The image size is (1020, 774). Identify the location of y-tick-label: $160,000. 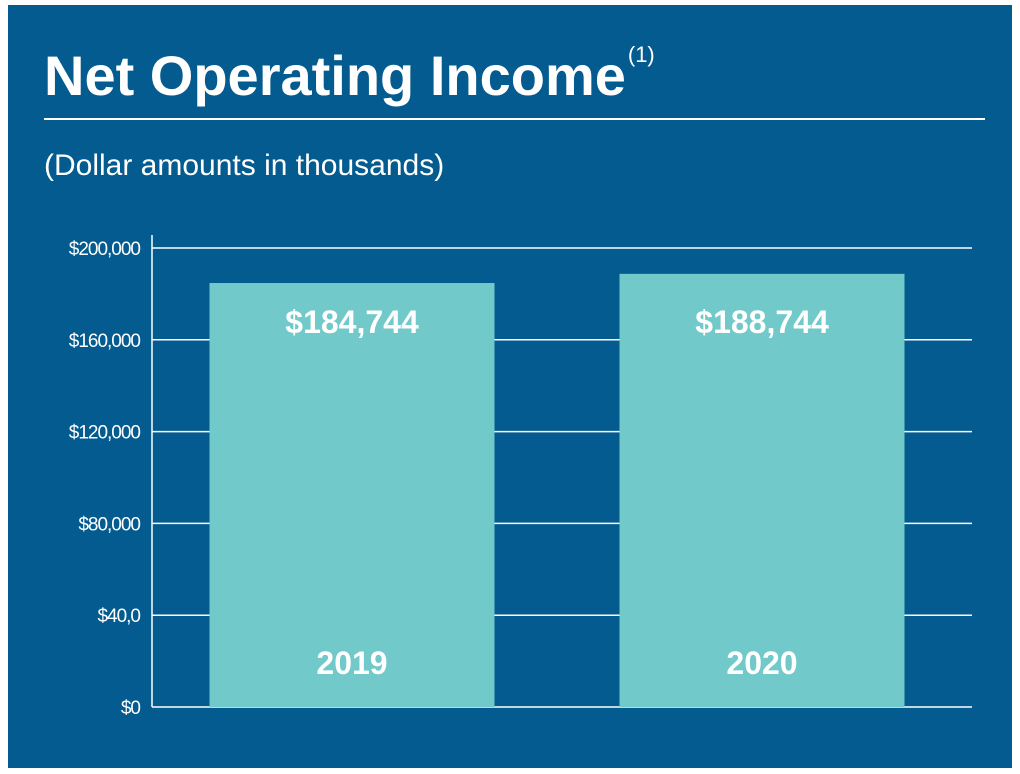
(105, 341).